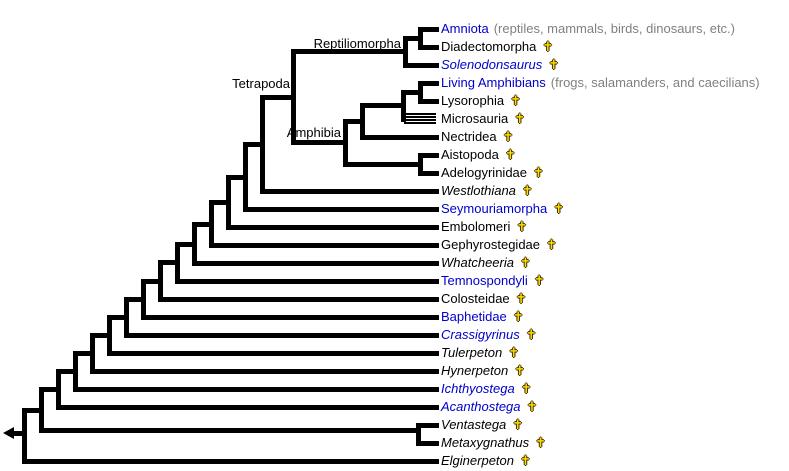  I want to click on taxon-row: Westlothiana ✝, so click(487, 191).